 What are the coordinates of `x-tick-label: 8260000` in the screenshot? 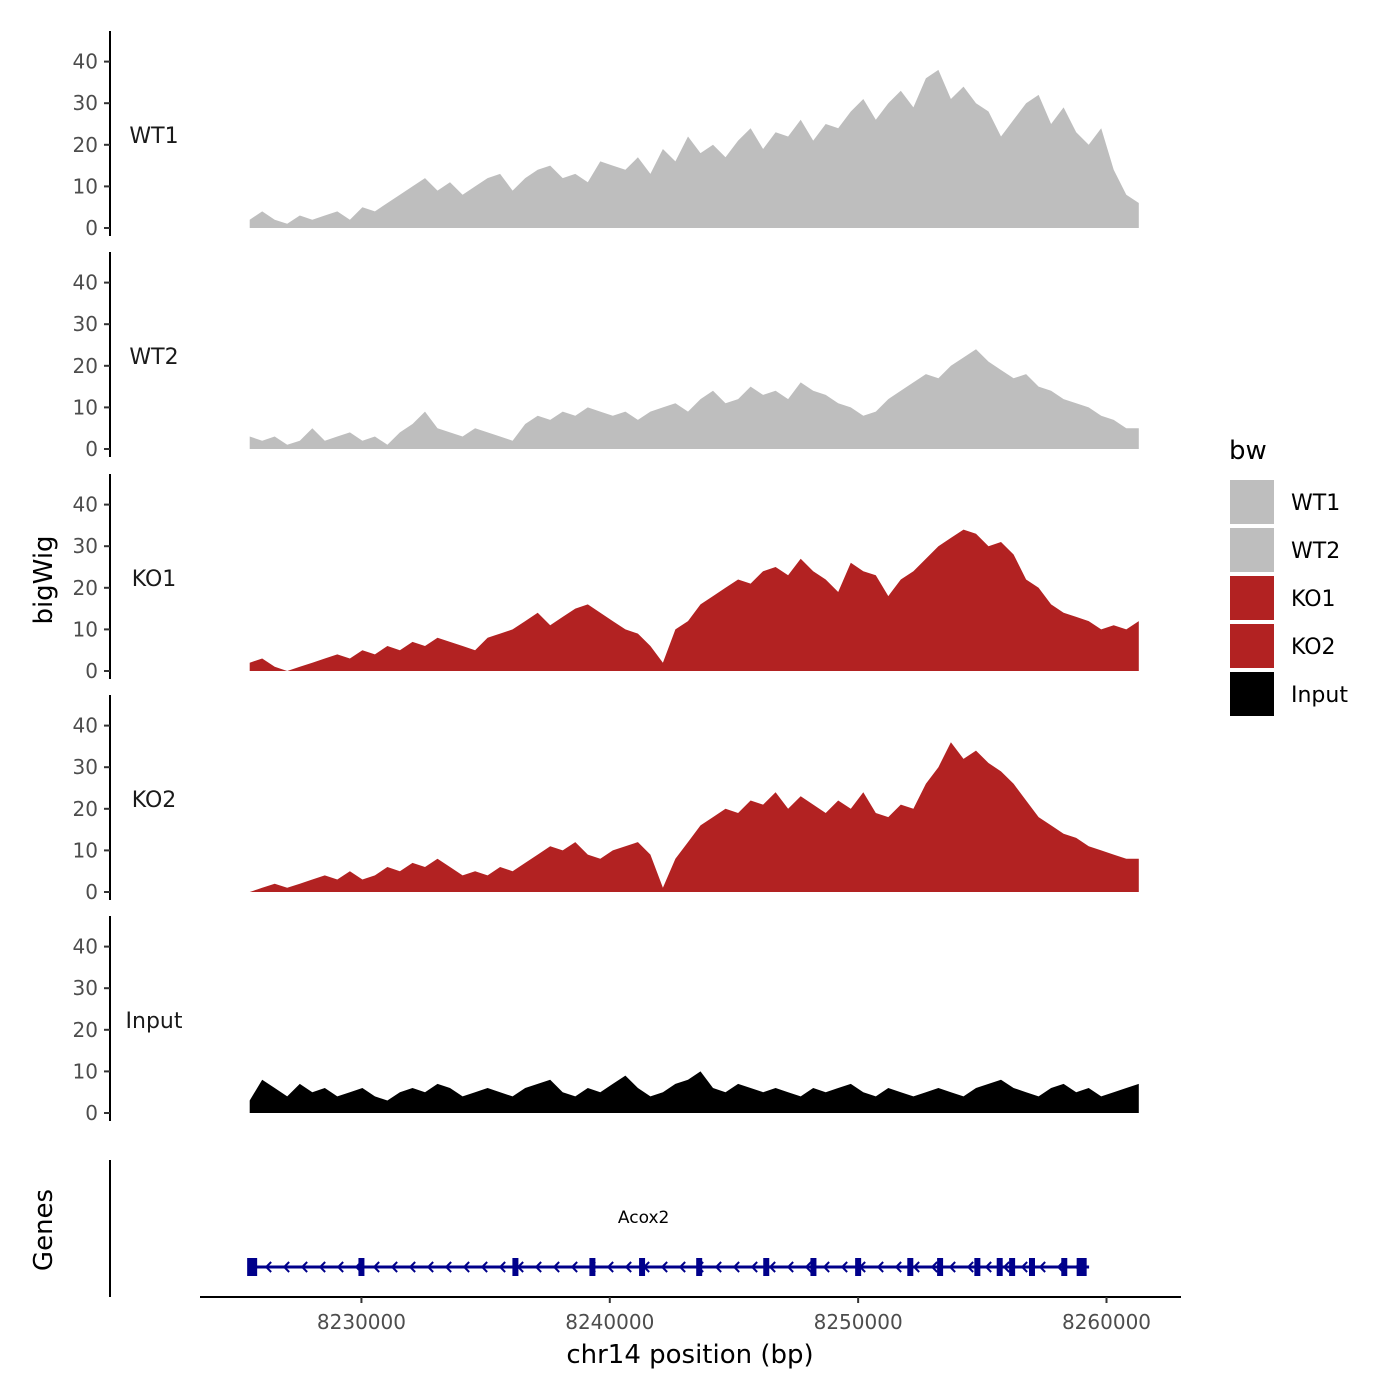 It's located at (1106, 1322).